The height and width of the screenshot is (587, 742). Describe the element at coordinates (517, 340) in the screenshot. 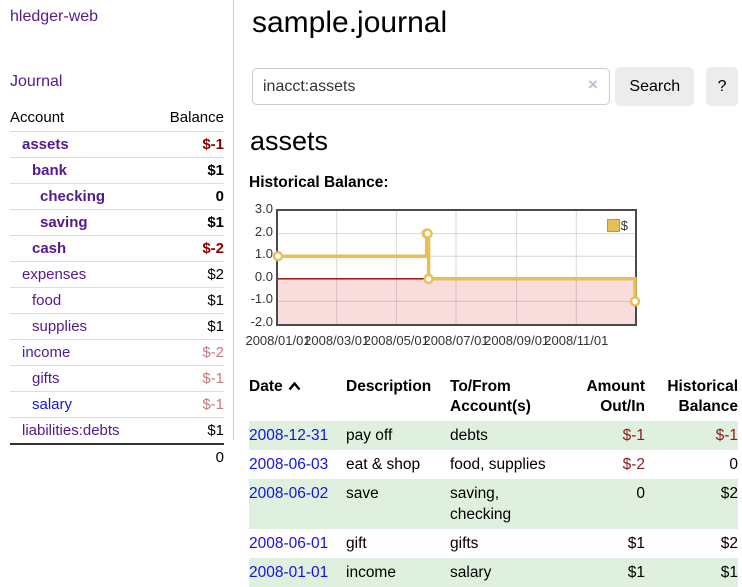

I see `chart-x-tick-label: 2008/09/01` at that location.